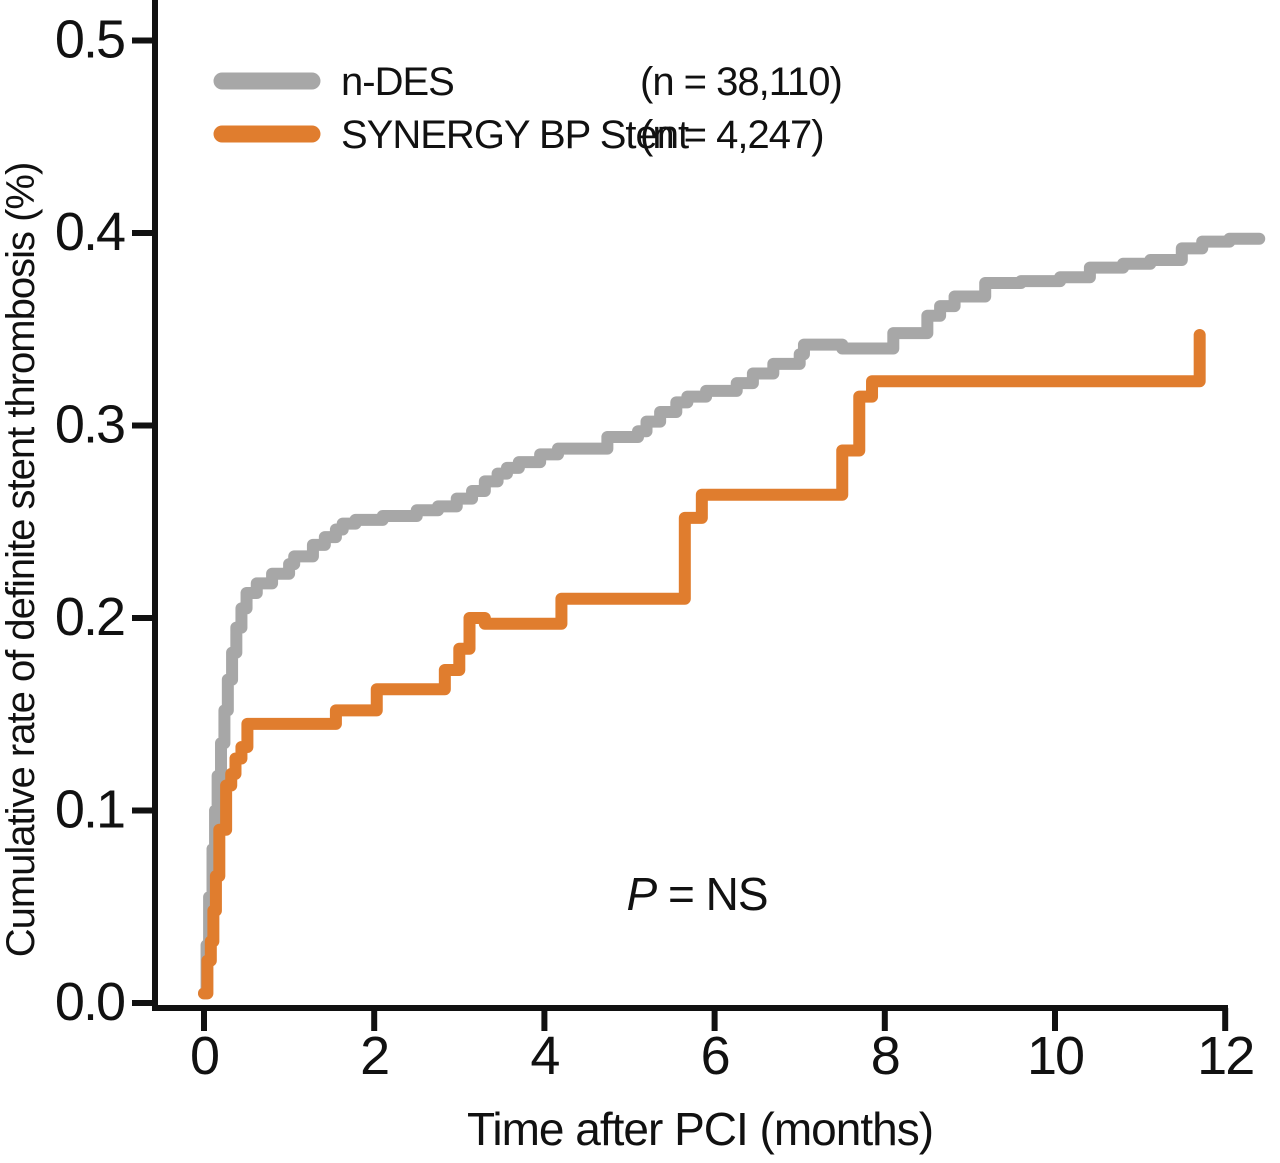  I want to click on p-value-symbol: P, so click(641, 894).